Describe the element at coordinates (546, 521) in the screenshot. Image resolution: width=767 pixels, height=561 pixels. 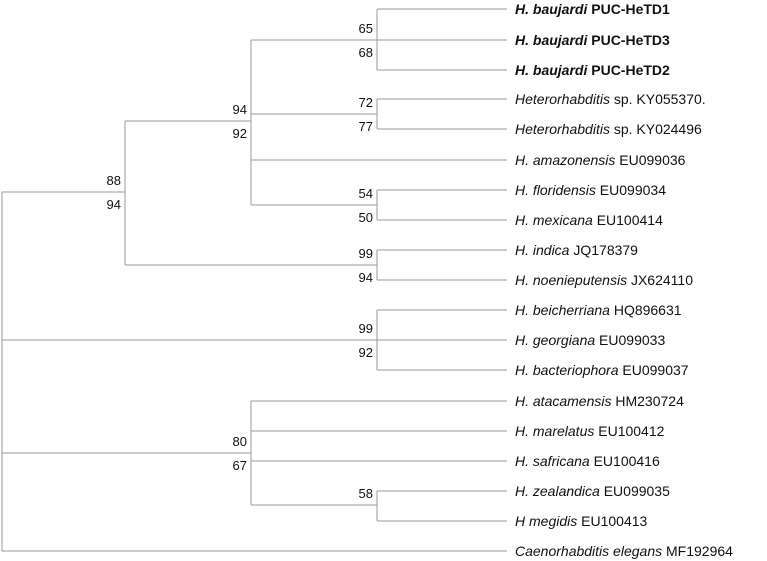
I see `taxon-name: H megidis` at that location.